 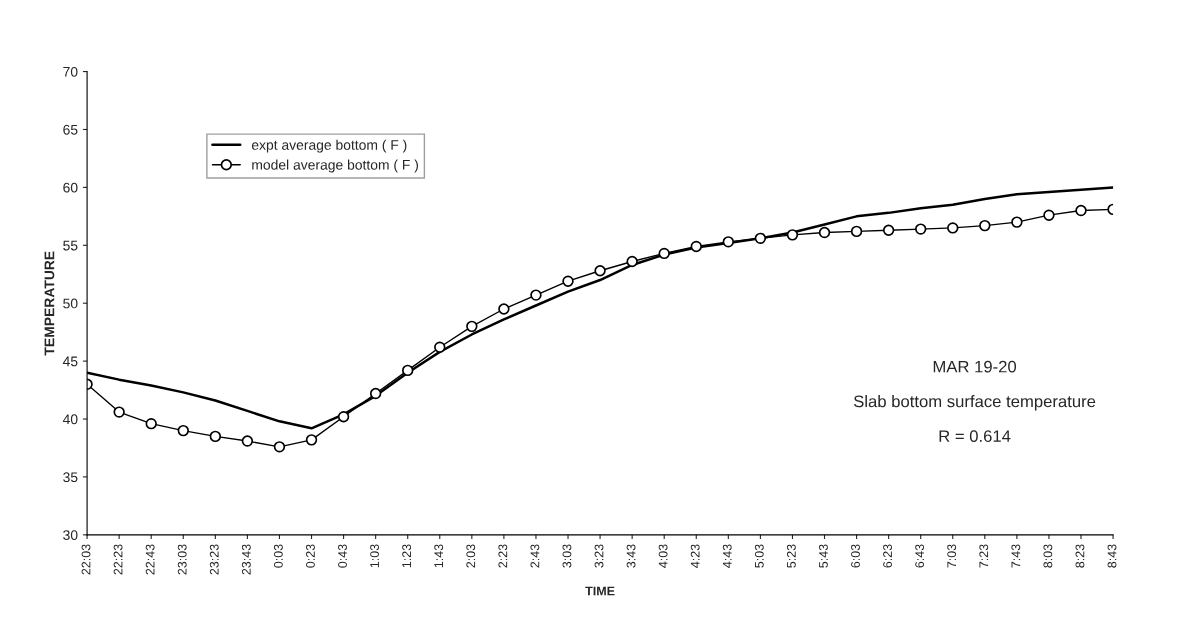 What do you see at coordinates (70, 187) in the screenshot?
I see `y-tick-label: 60` at bounding box center [70, 187].